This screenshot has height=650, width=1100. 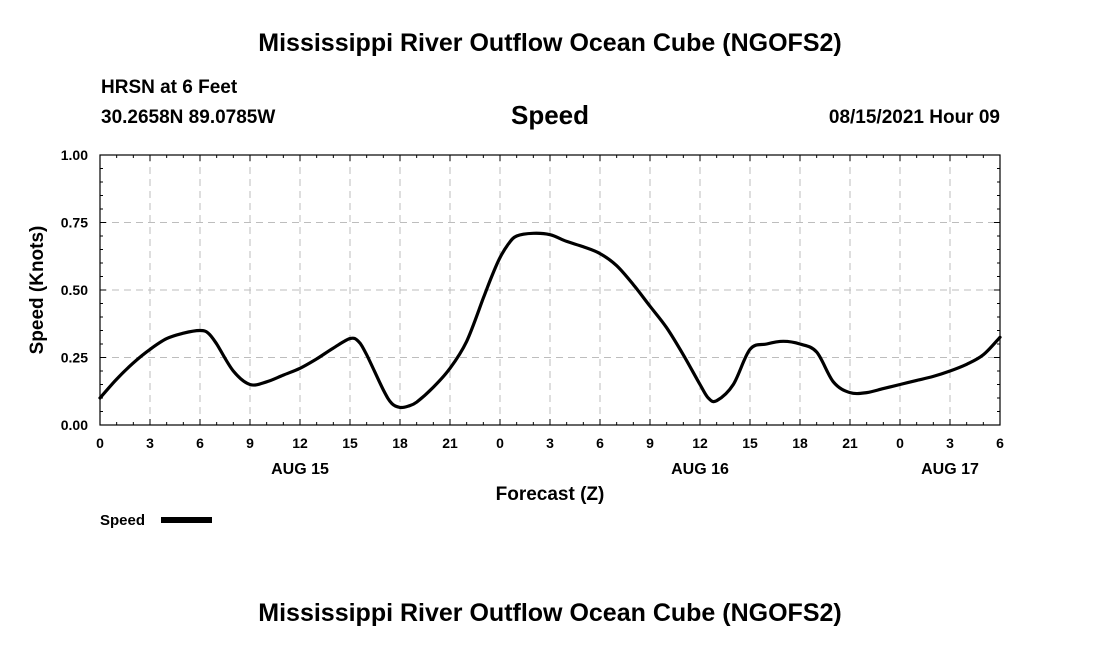 What do you see at coordinates (37, 290) in the screenshot?
I see `y-axis-label: Speed (Knots)` at bounding box center [37, 290].